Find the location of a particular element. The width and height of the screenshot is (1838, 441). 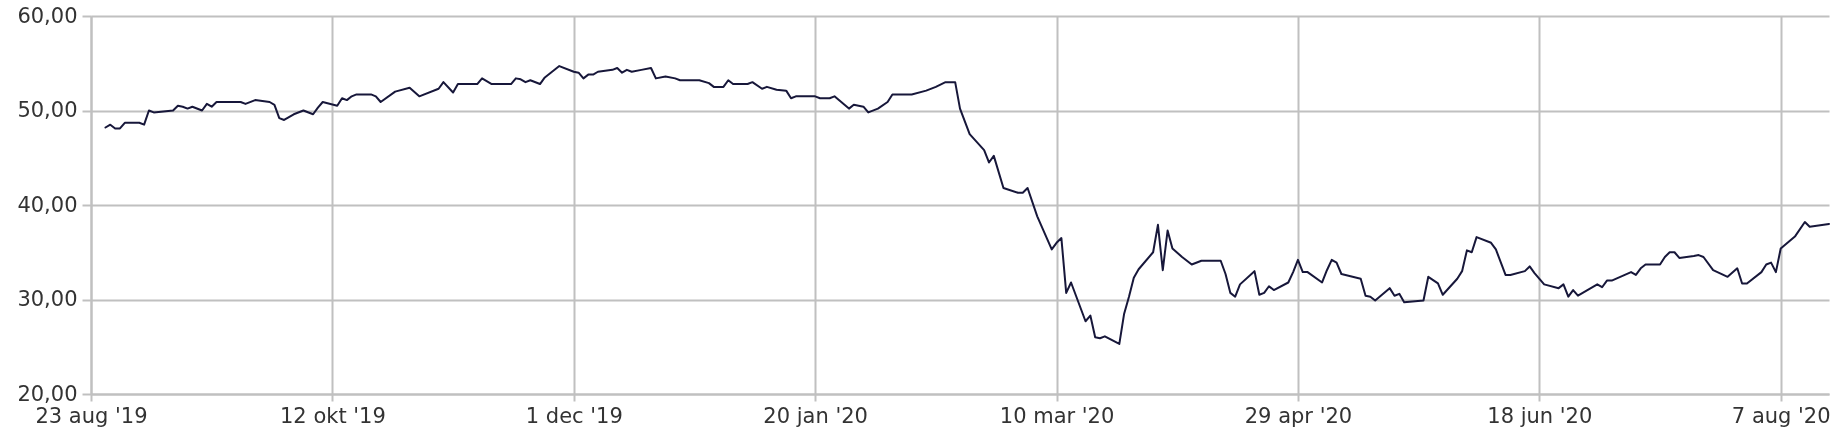

x-tick-label: 12 okt '19 is located at coordinates (332, 415).